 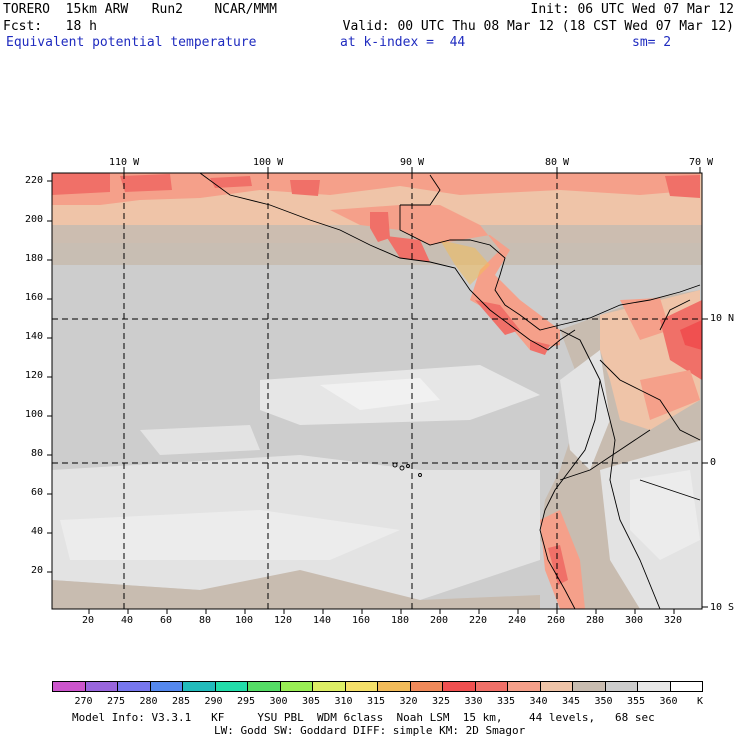 What do you see at coordinates (538, 701) in the screenshot?
I see `colorbar-level-label: 340` at bounding box center [538, 701].